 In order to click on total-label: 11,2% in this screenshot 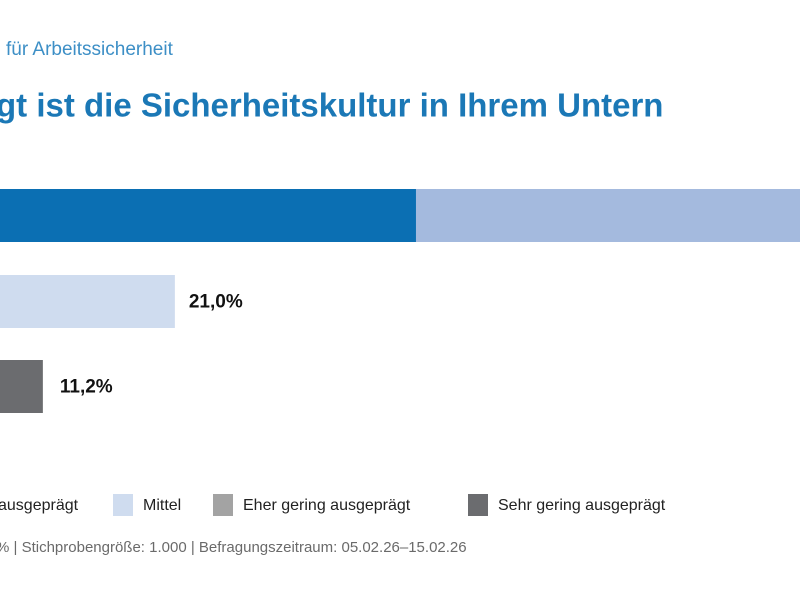, I will do `click(86, 387)`.